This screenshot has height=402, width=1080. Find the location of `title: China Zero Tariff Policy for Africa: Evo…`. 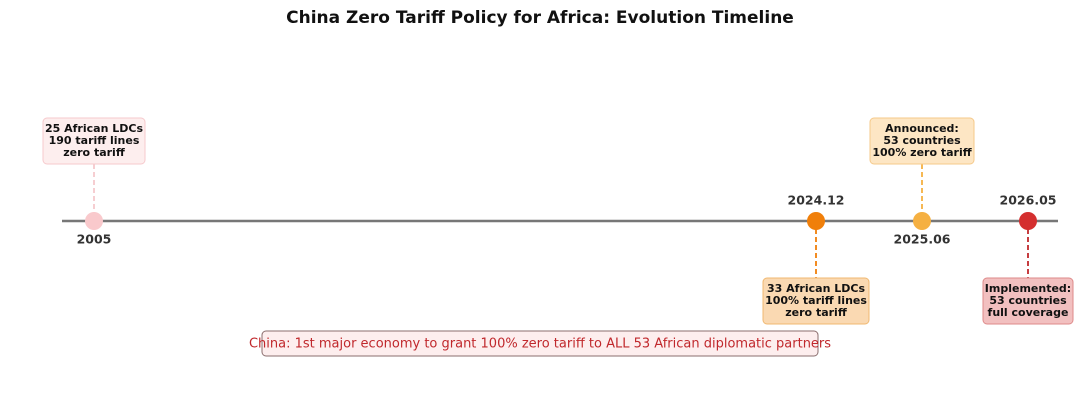

title: China Zero Tariff Policy for Africa: Evo… is located at coordinates (540, 18).